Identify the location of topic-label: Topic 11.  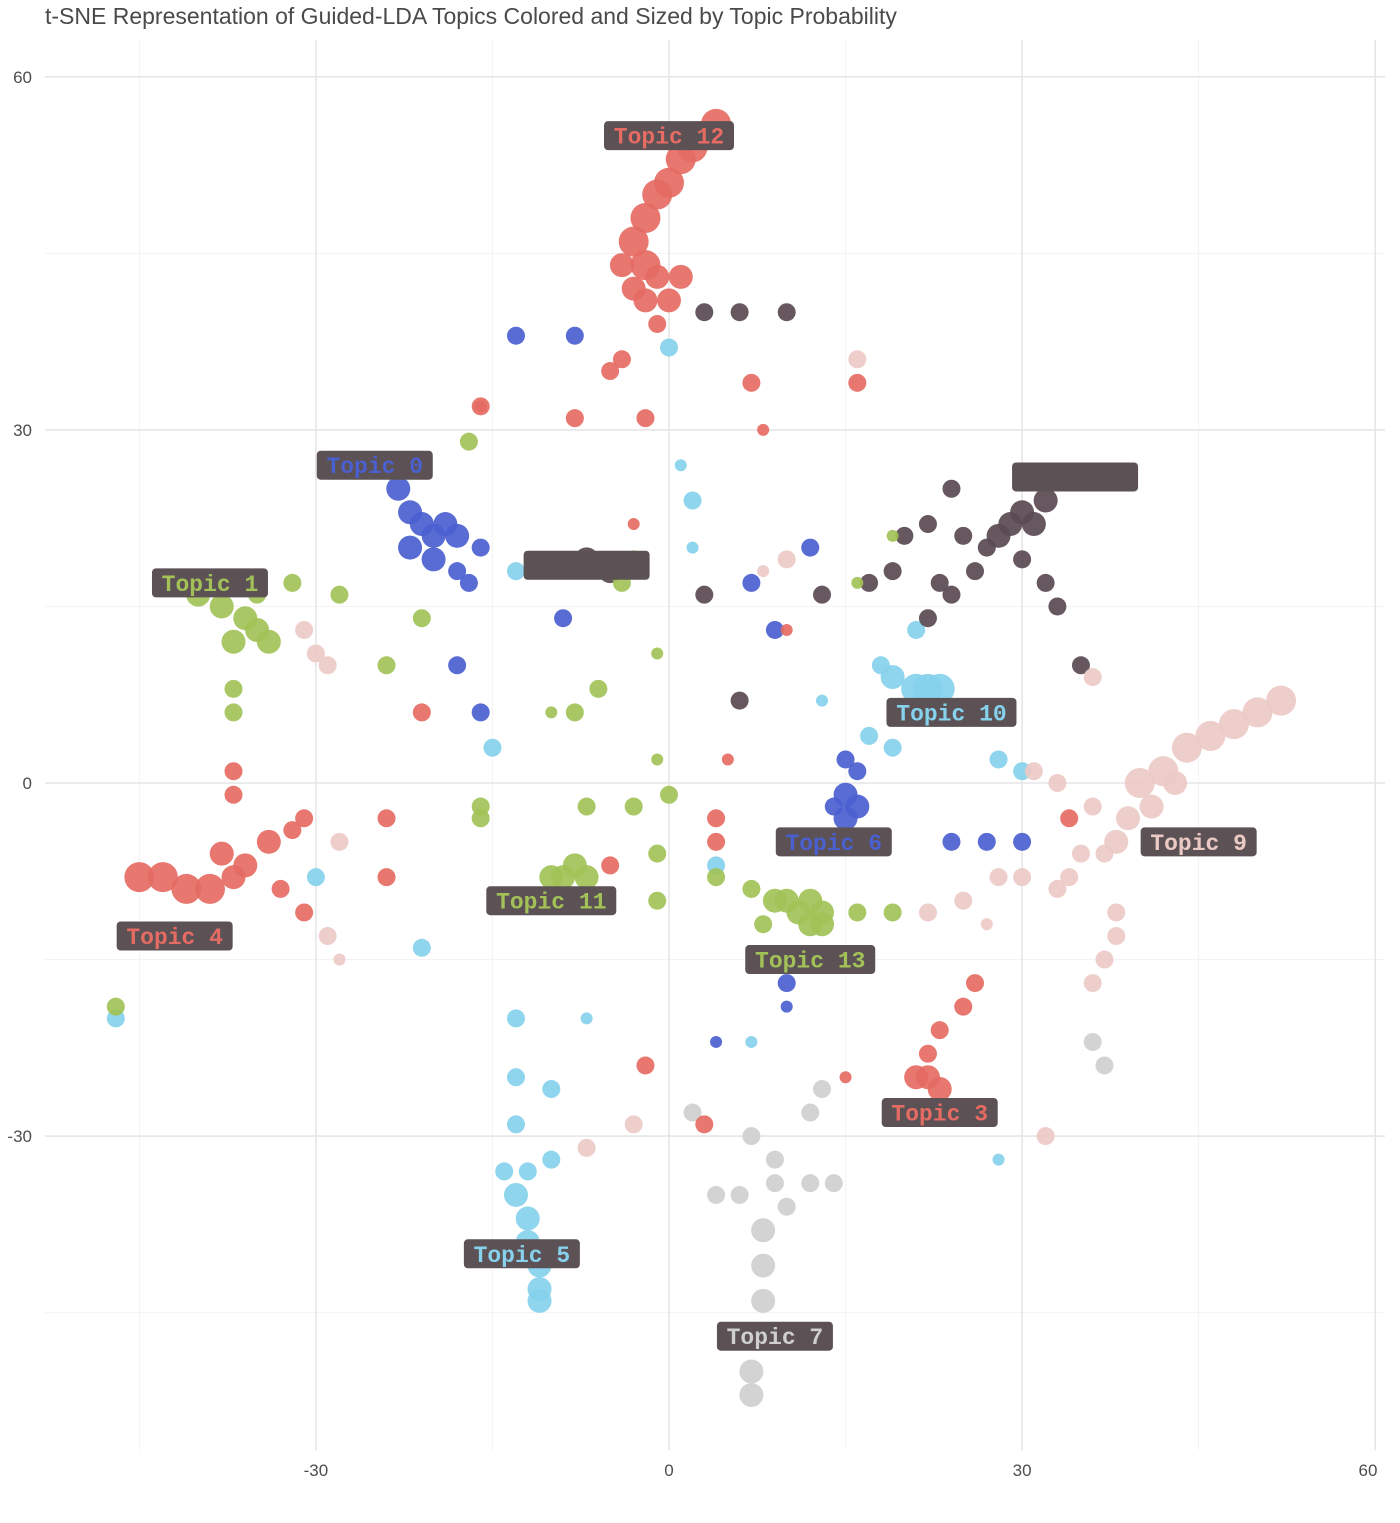
(551, 901).